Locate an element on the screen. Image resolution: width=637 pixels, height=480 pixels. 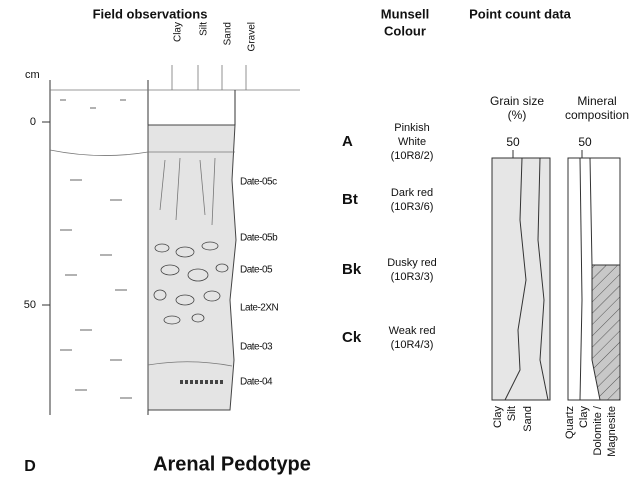
depth-tick-label: 50 is located at coordinates (30, 305).